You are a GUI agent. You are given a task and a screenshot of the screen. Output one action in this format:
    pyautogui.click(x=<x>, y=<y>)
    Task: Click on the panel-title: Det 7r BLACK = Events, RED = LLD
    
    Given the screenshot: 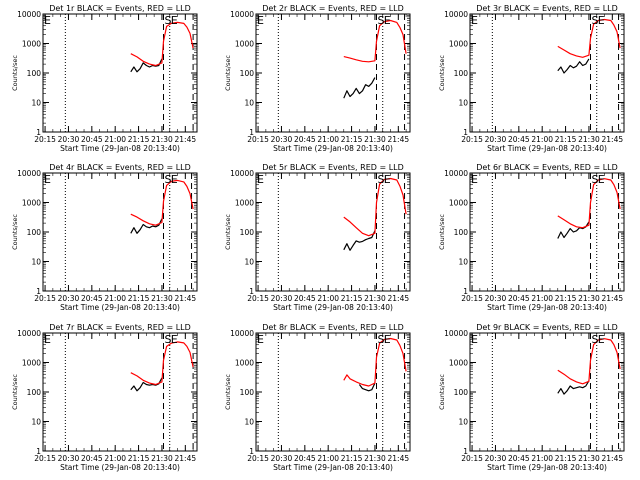 What is the action you would take?
    pyautogui.click(x=120, y=327)
    